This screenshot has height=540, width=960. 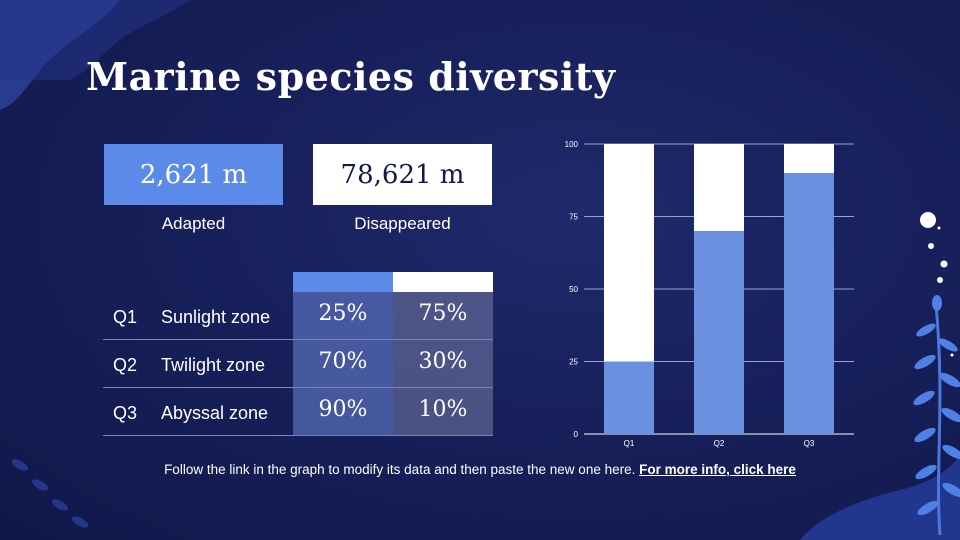 What do you see at coordinates (572, 144) in the screenshot?
I see `y-tick-label: 100` at bounding box center [572, 144].